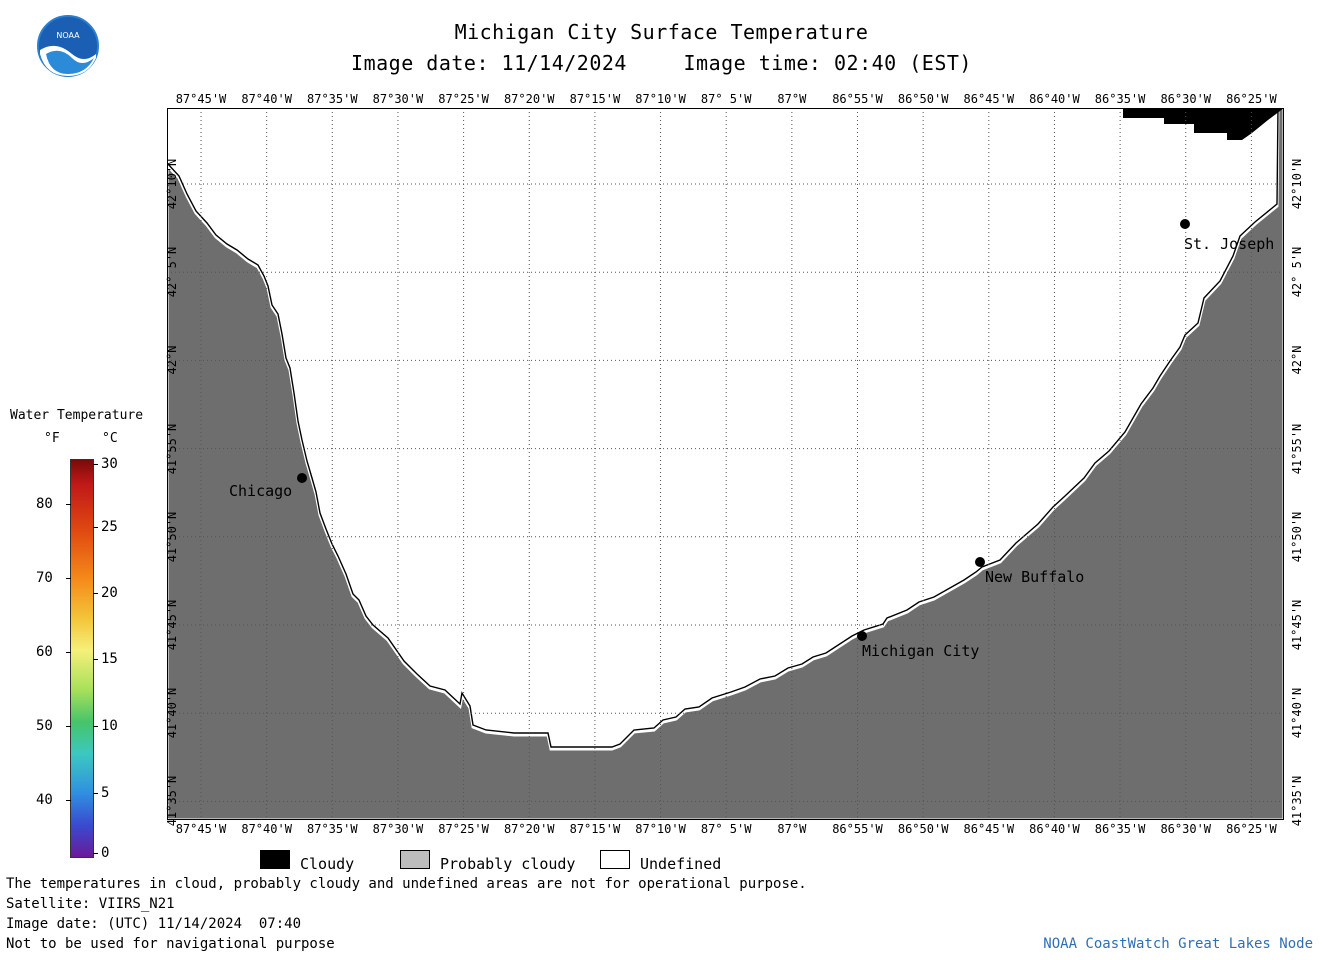  Describe the element at coordinates (77, 415) in the screenshot. I see `colorbar-title: Water Temperature` at that location.